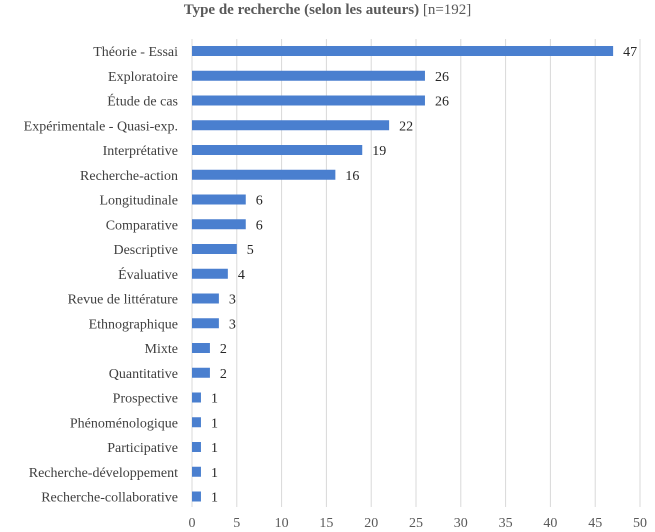 The height and width of the screenshot is (532, 655). What do you see at coordinates (142, 225) in the screenshot?
I see `category-label: Comparative` at bounding box center [142, 225].